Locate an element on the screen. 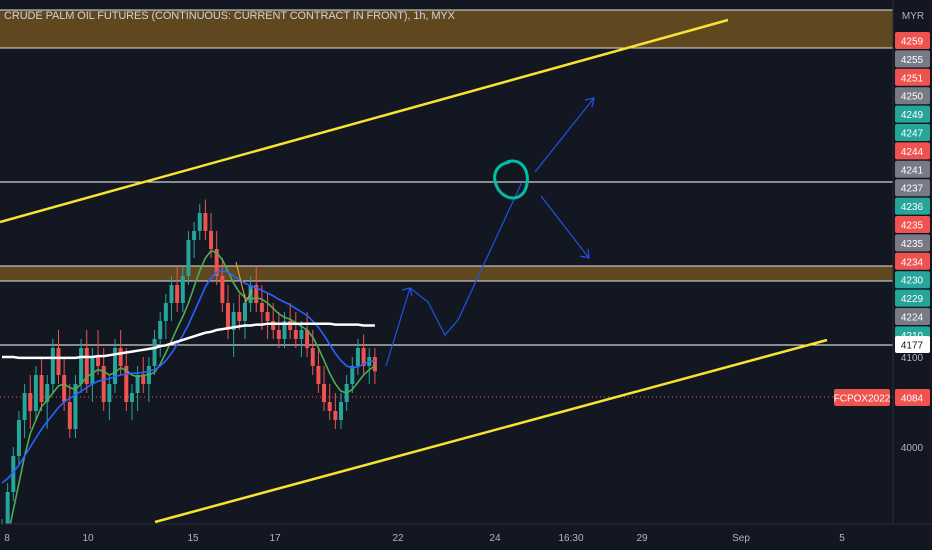  price-badge-label: 4236 is located at coordinates (912, 207).